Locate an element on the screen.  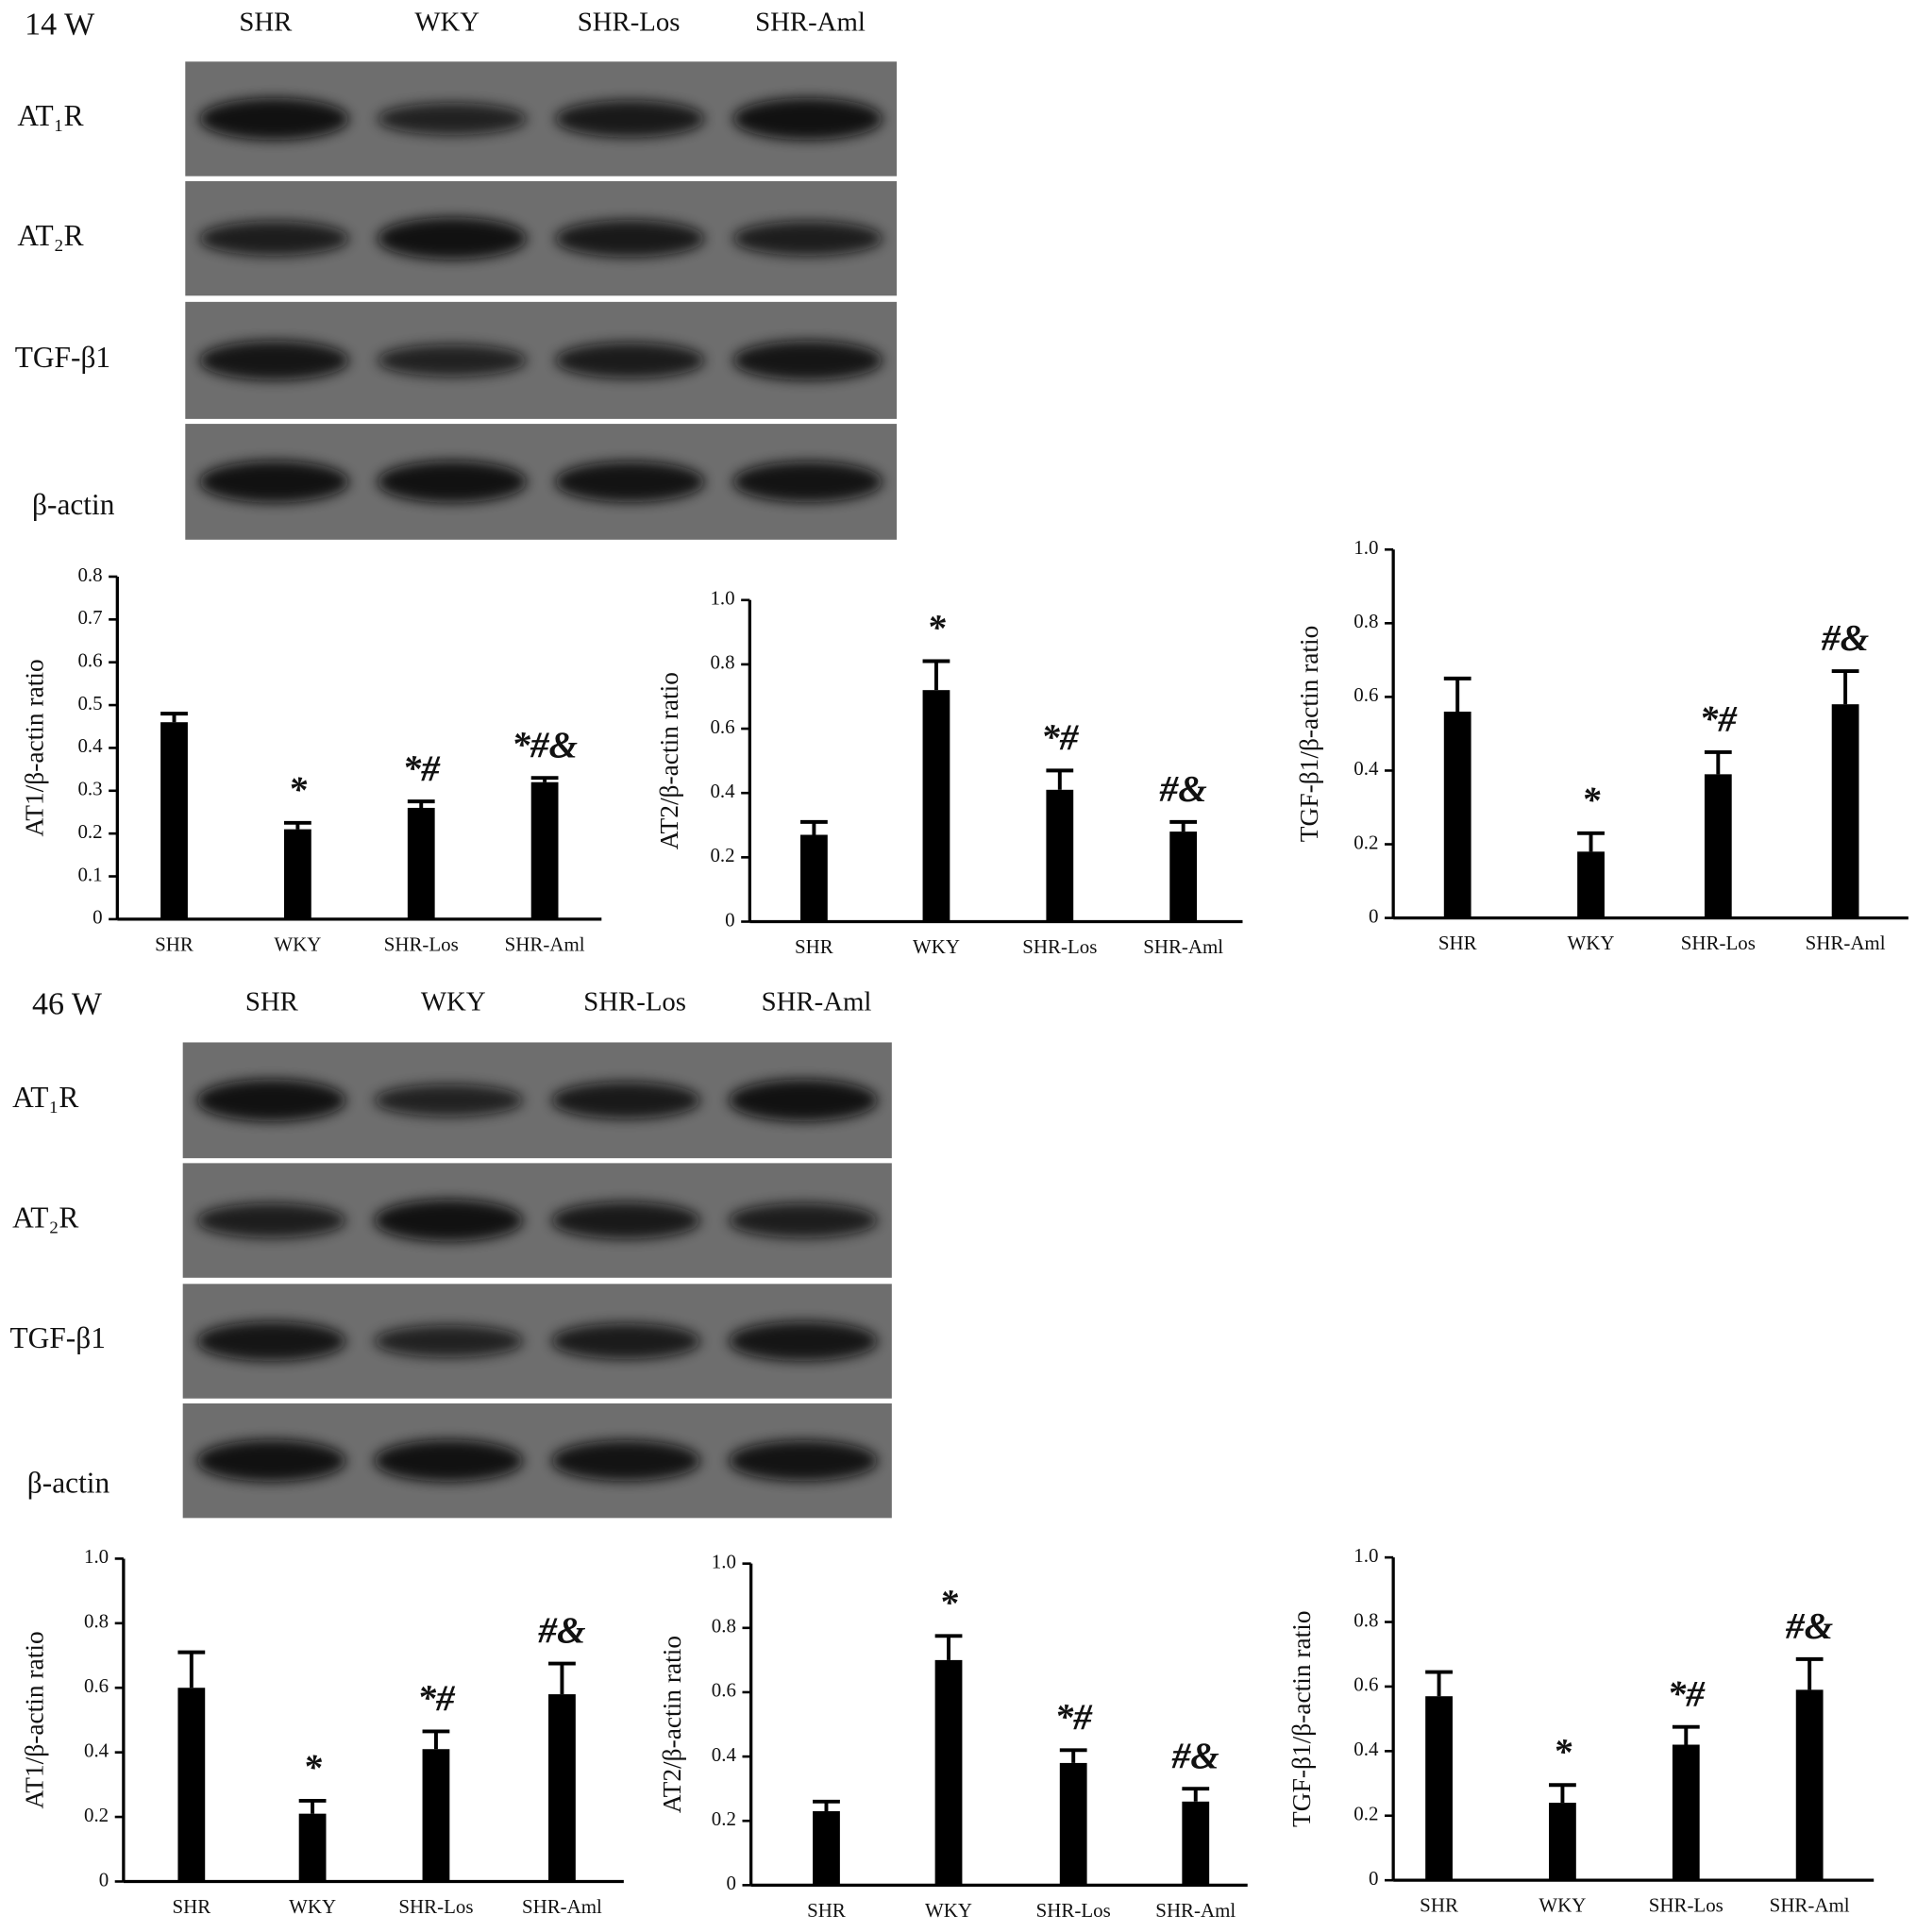
y-axis-label: AT1/β-actin ratio is located at coordinates (35, 1719).